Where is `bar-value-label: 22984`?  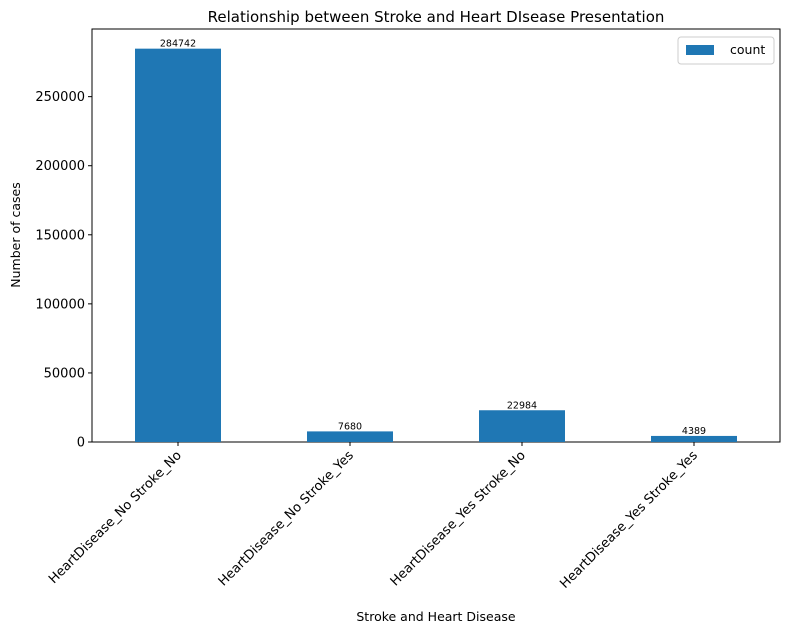 bar-value-label: 22984 is located at coordinates (522, 405).